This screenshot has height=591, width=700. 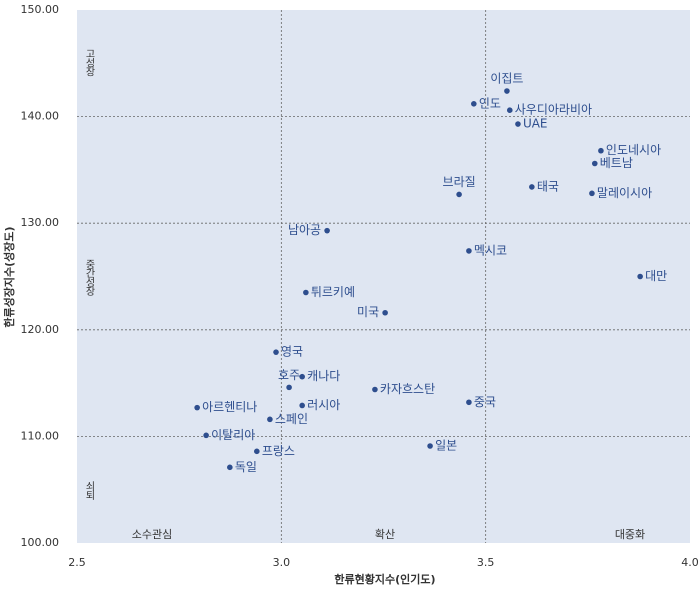 What do you see at coordinates (40, 9) in the screenshot?
I see `y-tick-label: 150.00` at bounding box center [40, 9].